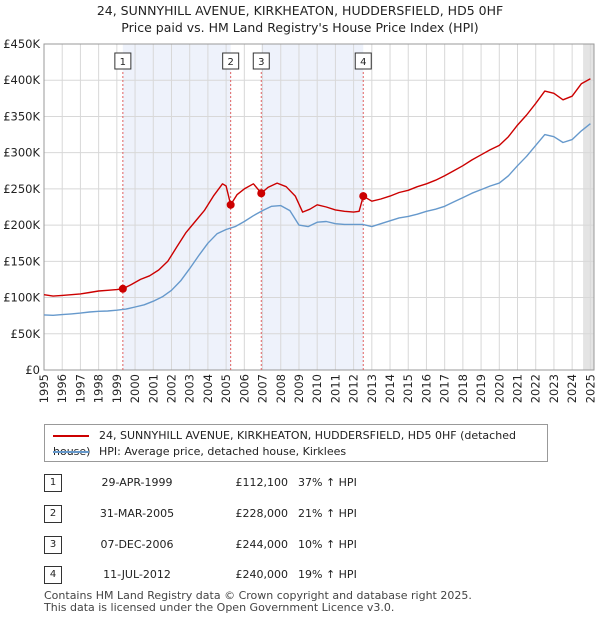 Image resolution: width=600 pixels, height=620 pixels. I want to click on y-tick-label: £200K, so click(21, 225).